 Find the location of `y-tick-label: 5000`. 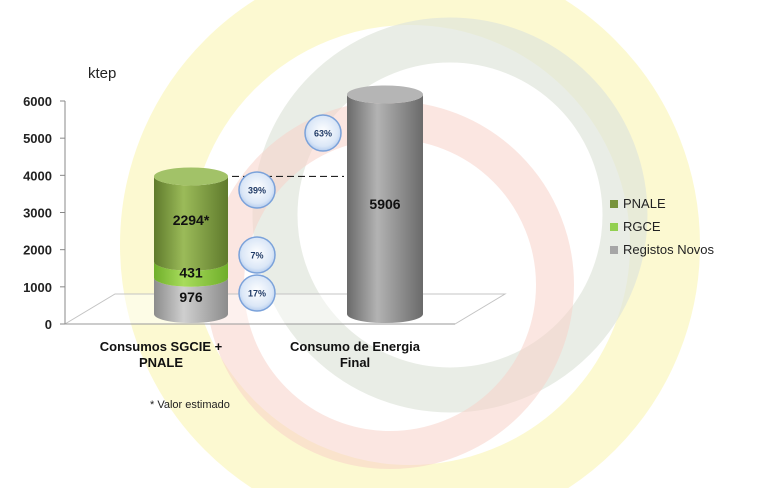

y-tick-label: 5000 is located at coordinates (37, 138).